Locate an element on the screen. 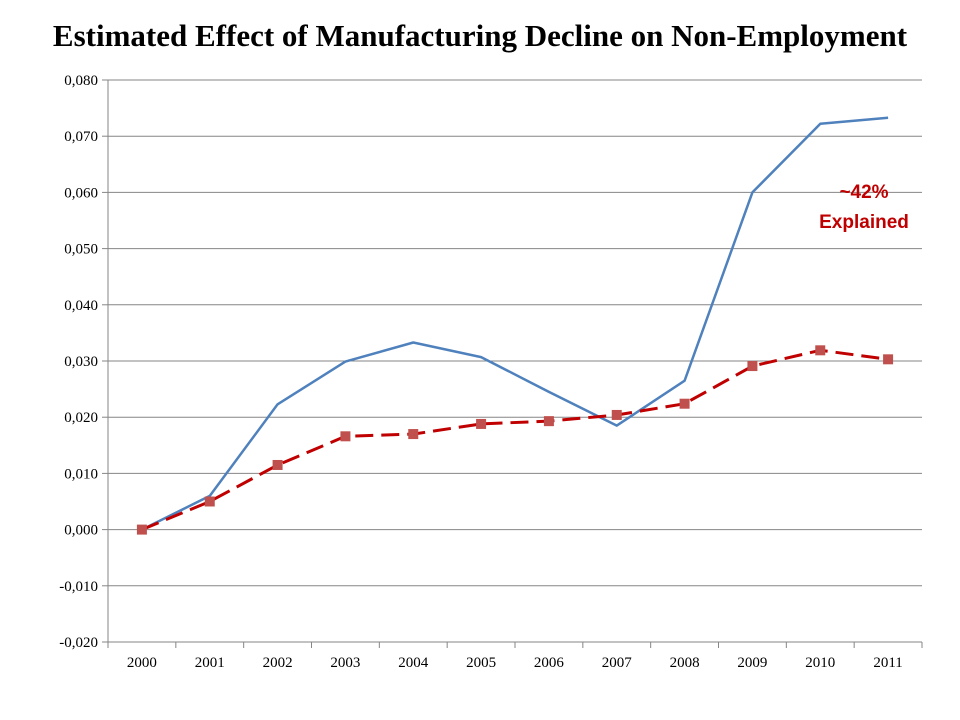 The image size is (960, 720). y-tick-label: 0,080 is located at coordinates (81, 81).